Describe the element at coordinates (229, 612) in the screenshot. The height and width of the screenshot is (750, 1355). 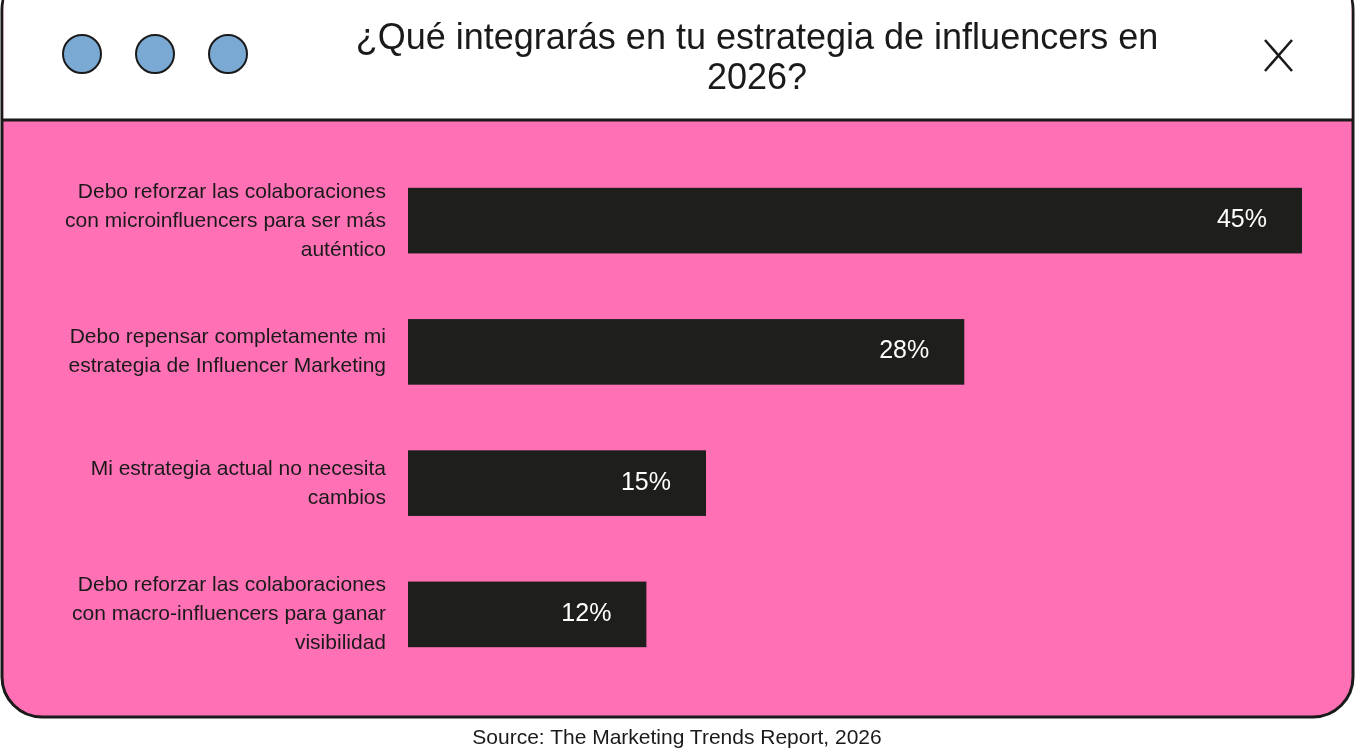
I see `y-tick-label: Debo reforzar las colaboraciones con macro-influencers para ganar visibilidad` at that location.